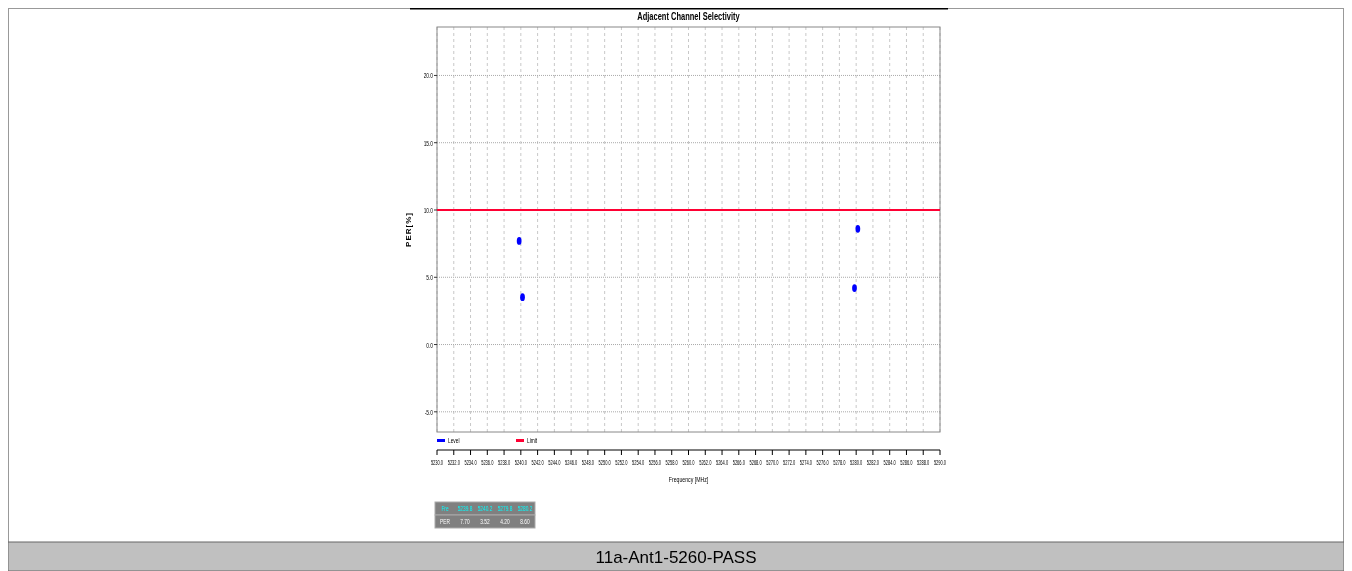 This screenshot has height=571, width=1352. Describe the element at coordinates (688, 16) in the screenshot. I see `chart-title: Adjacent Channel Selectivity` at that location.